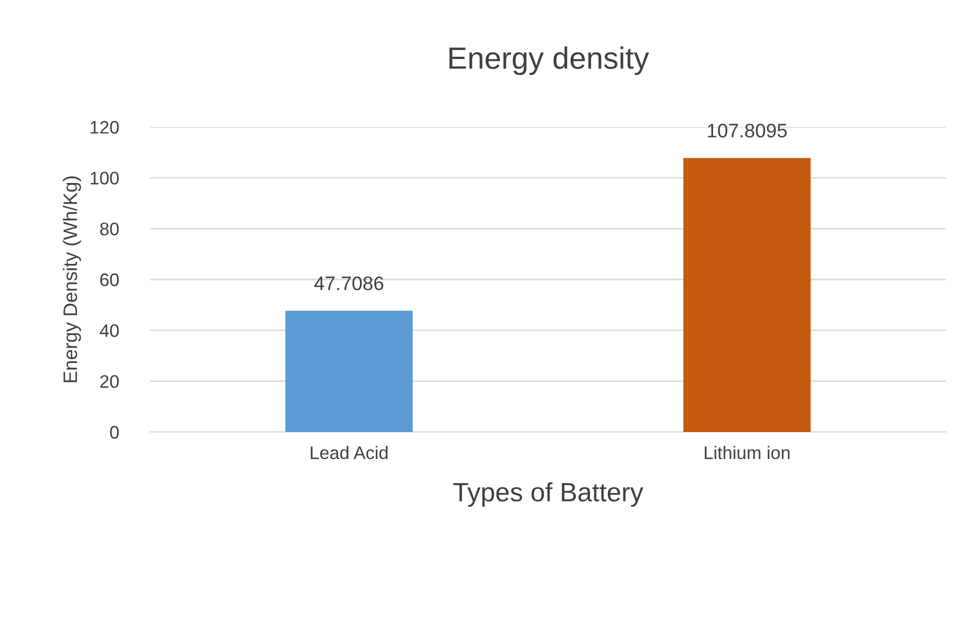  I want to click on y-tick-label: 80, so click(109, 229).